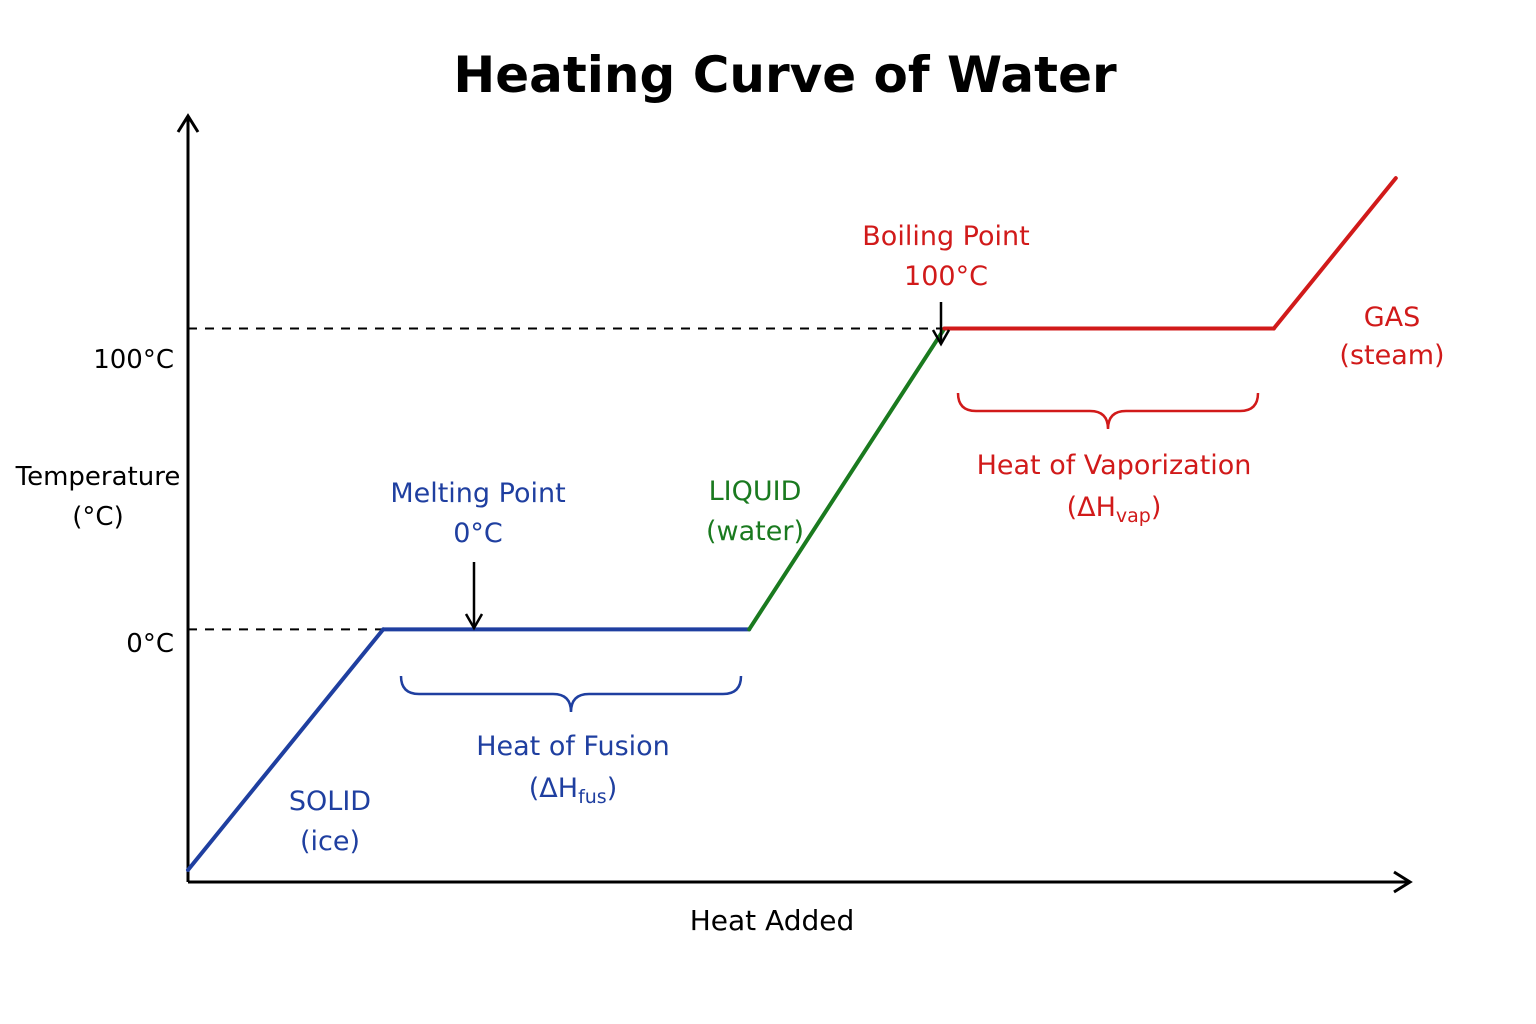 The height and width of the screenshot is (1024, 1536). Describe the element at coordinates (330, 801) in the screenshot. I see `solid-label: SOLID` at that location.